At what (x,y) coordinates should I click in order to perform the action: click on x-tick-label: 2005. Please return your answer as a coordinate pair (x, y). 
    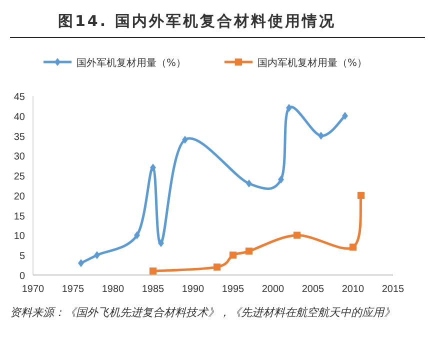
    Looking at the image, I should click on (313, 289).